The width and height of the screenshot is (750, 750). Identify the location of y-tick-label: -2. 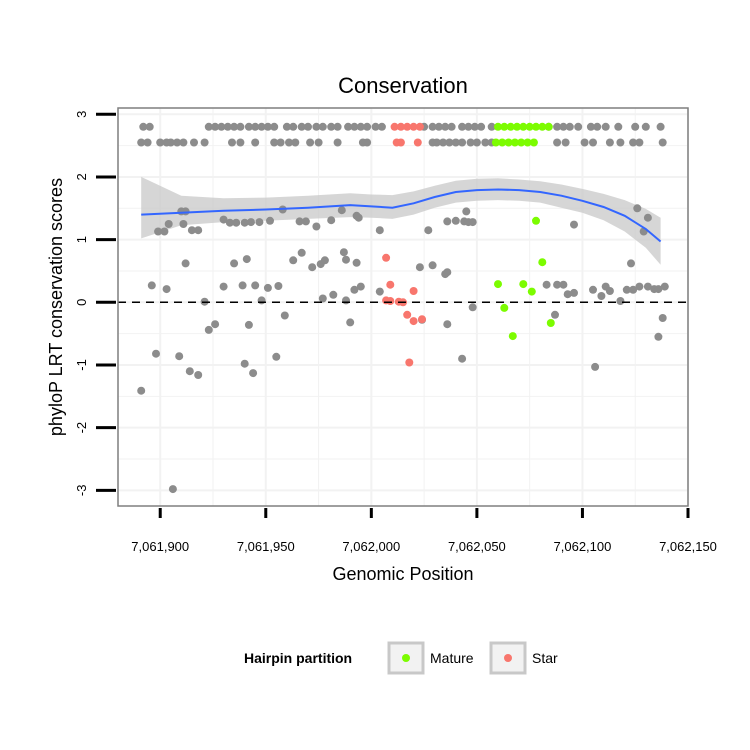
(81, 428).